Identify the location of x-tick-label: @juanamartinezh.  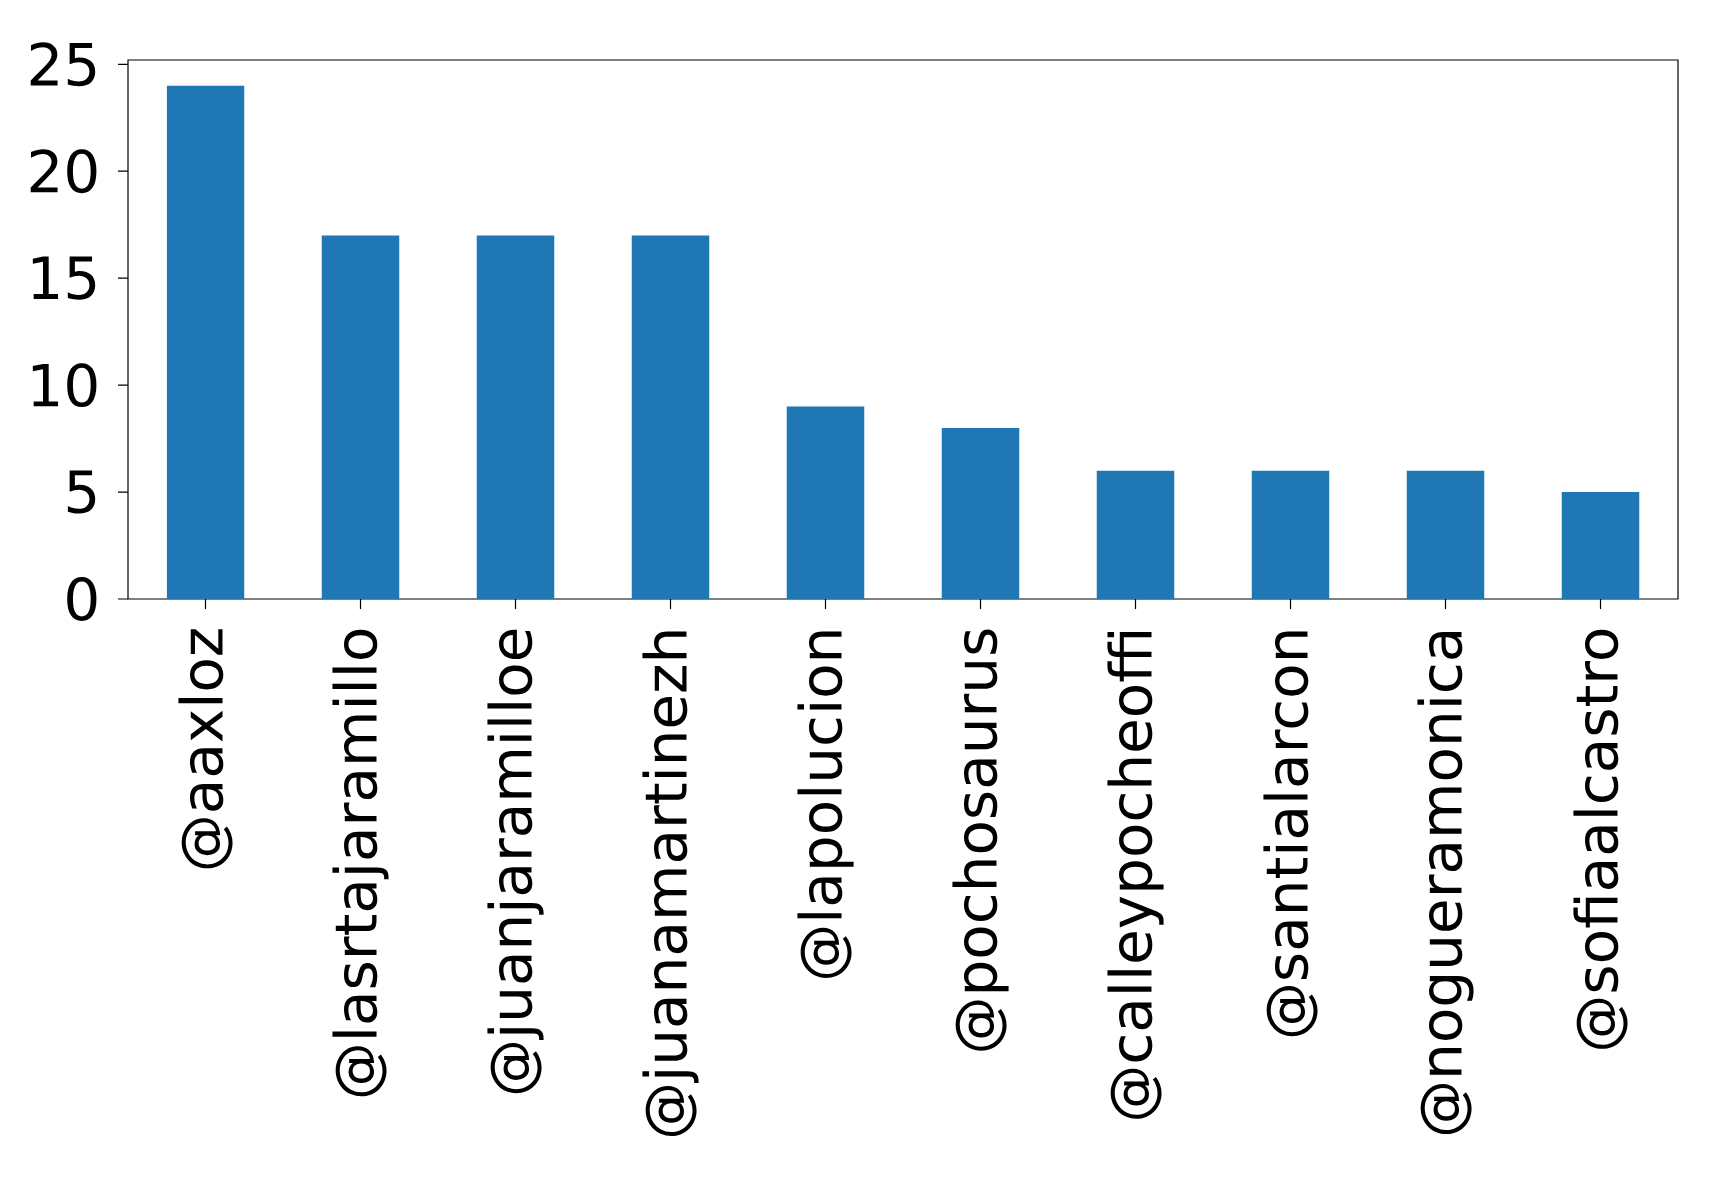
(670, 884).